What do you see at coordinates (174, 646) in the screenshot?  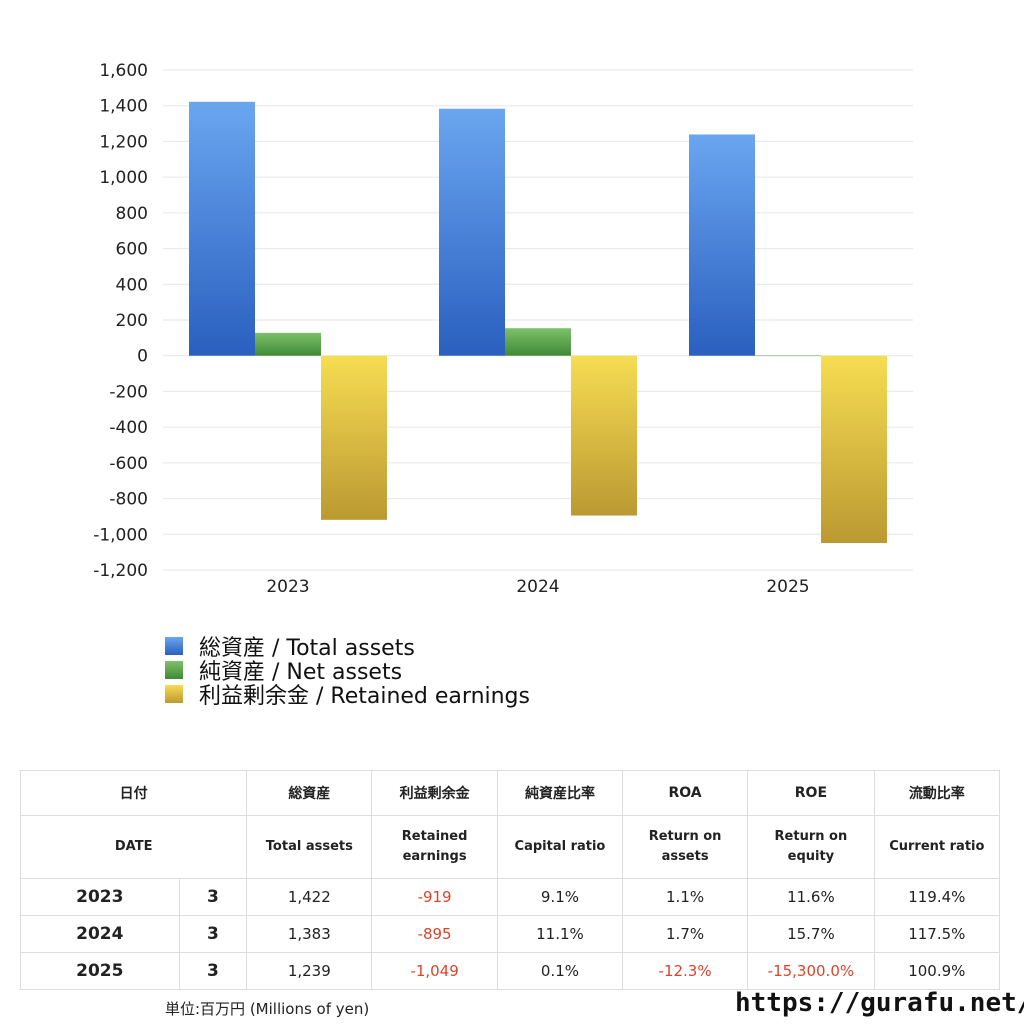 I see `legend-swatch-total-assets` at bounding box center [174, 646].